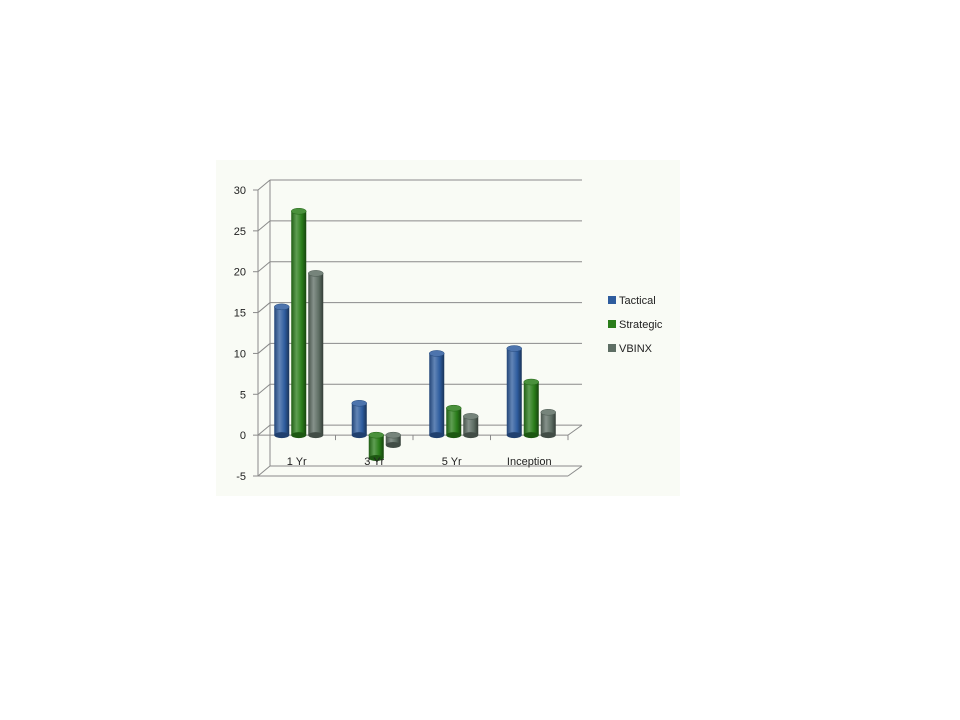  I want to click on bar-strategic-1-yr, so click(299, 323).